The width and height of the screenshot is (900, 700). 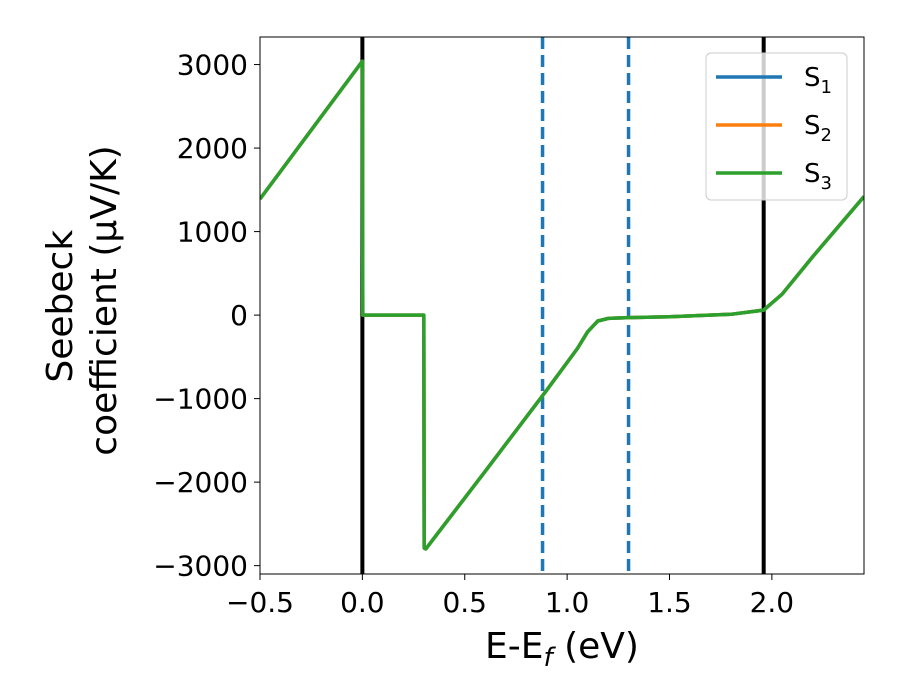 I want to click on legend-label: S1, so click(x=818, y=80).